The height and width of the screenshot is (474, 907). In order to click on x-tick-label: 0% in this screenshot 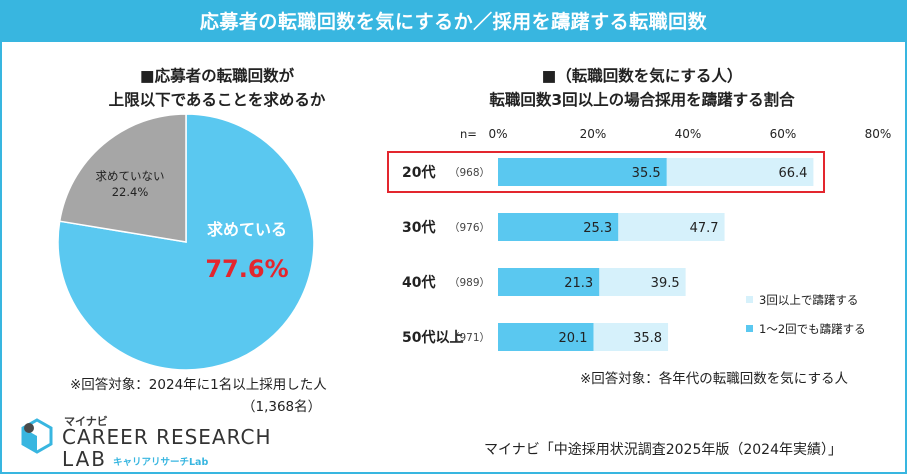, I will do `click(497, 134)`.